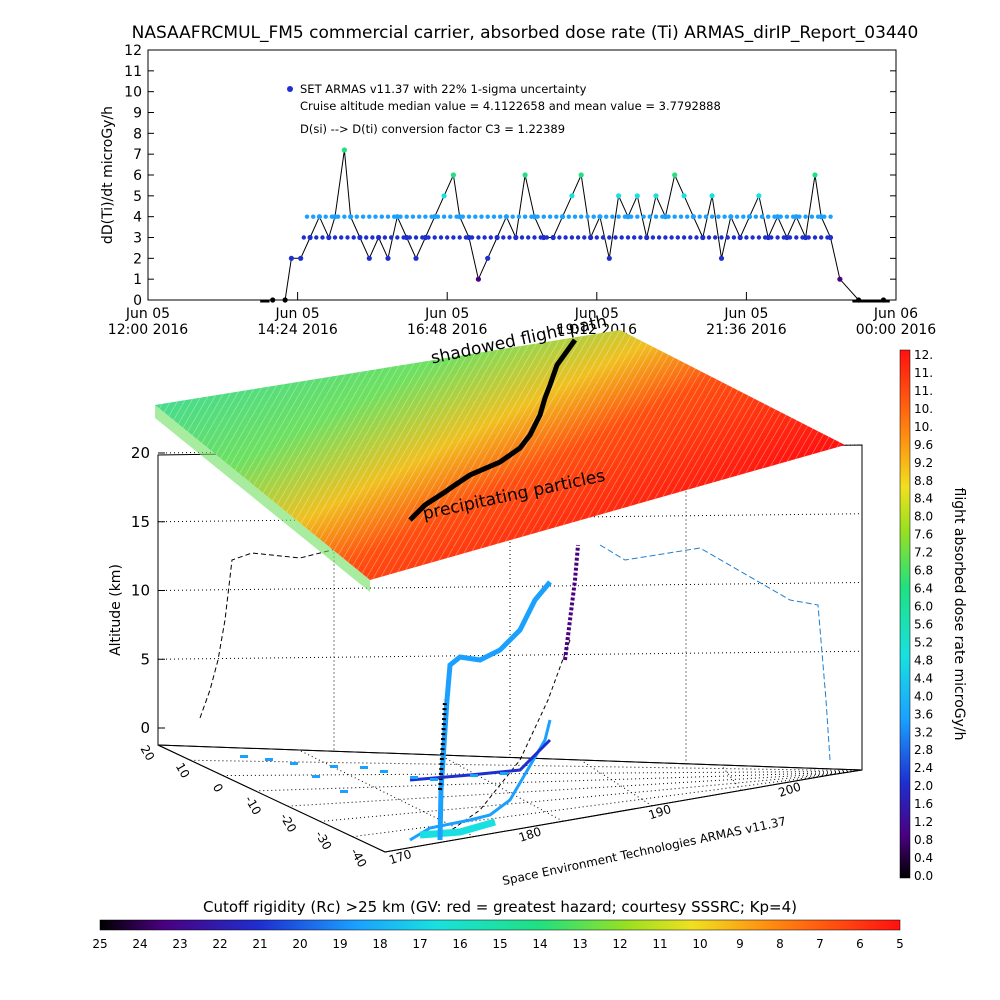  What do you see at coordinates (959, 614) in the screenshot?
I see `dose-colorbar-label: flight absorbed dose rate microGy/h` at bounding box center [959, 614].